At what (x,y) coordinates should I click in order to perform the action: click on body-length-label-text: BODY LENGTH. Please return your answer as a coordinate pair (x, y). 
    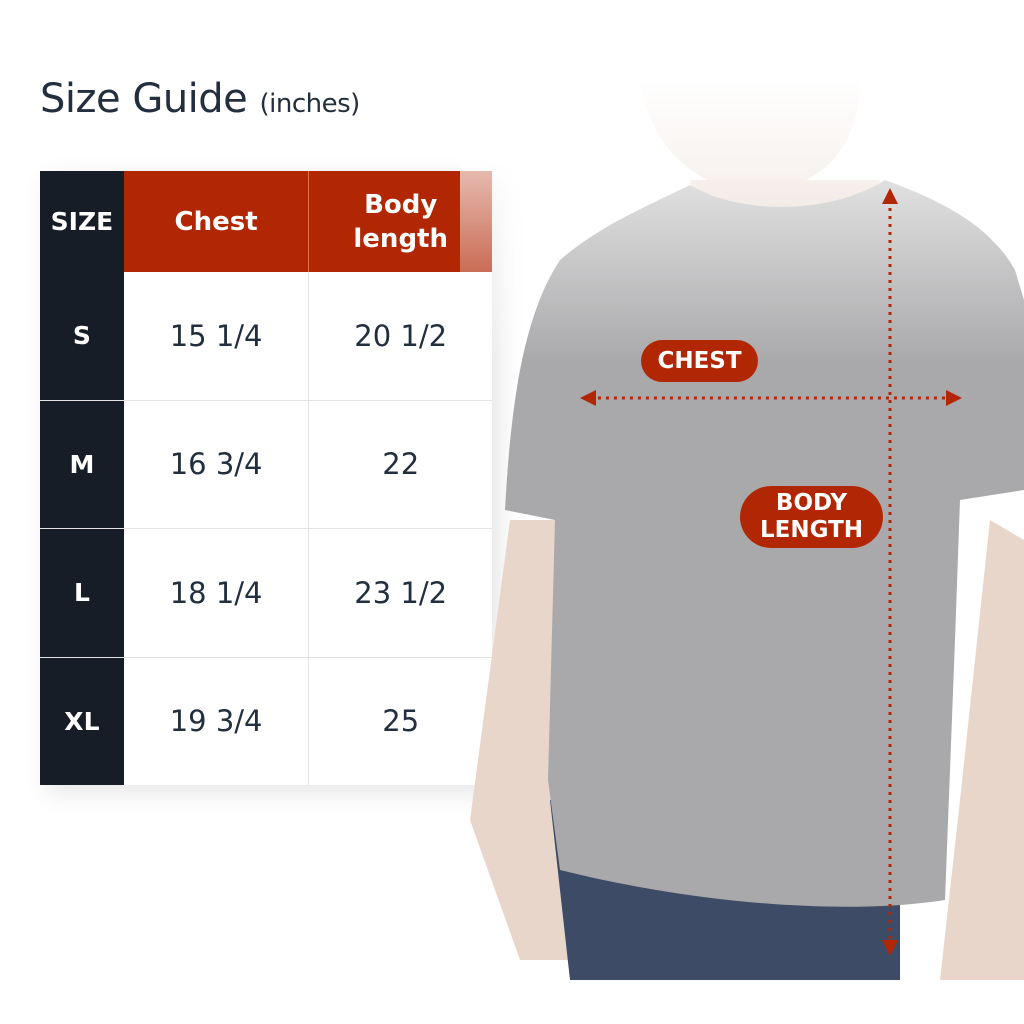
    Looking at the image, I should click on (811, 516).